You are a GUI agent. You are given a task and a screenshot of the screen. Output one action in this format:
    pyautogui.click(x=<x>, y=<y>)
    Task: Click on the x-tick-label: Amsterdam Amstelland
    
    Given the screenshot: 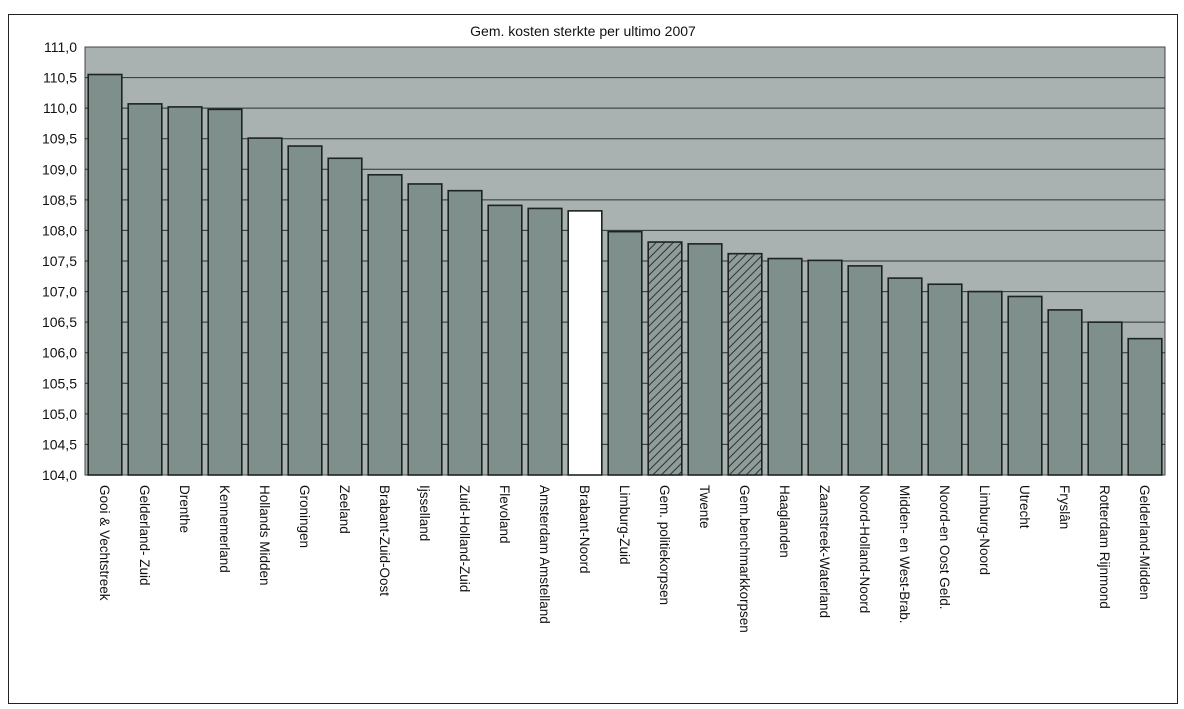 What is the action you would take?
    pyautogui.click(x=544, y=554)
    